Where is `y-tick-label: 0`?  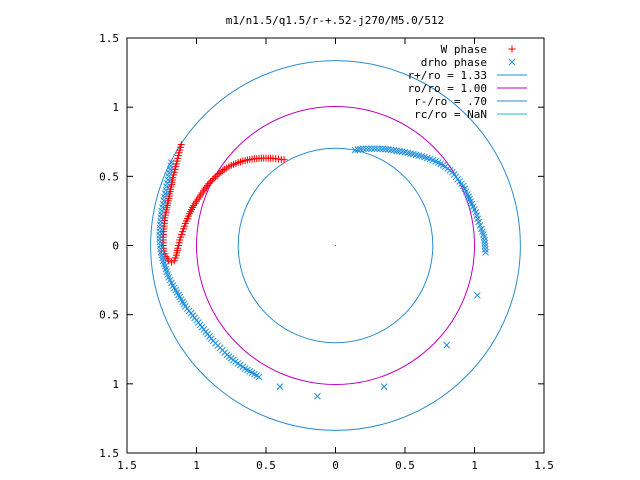
y-tick-label: 0 is located at coordinates (115, 246).